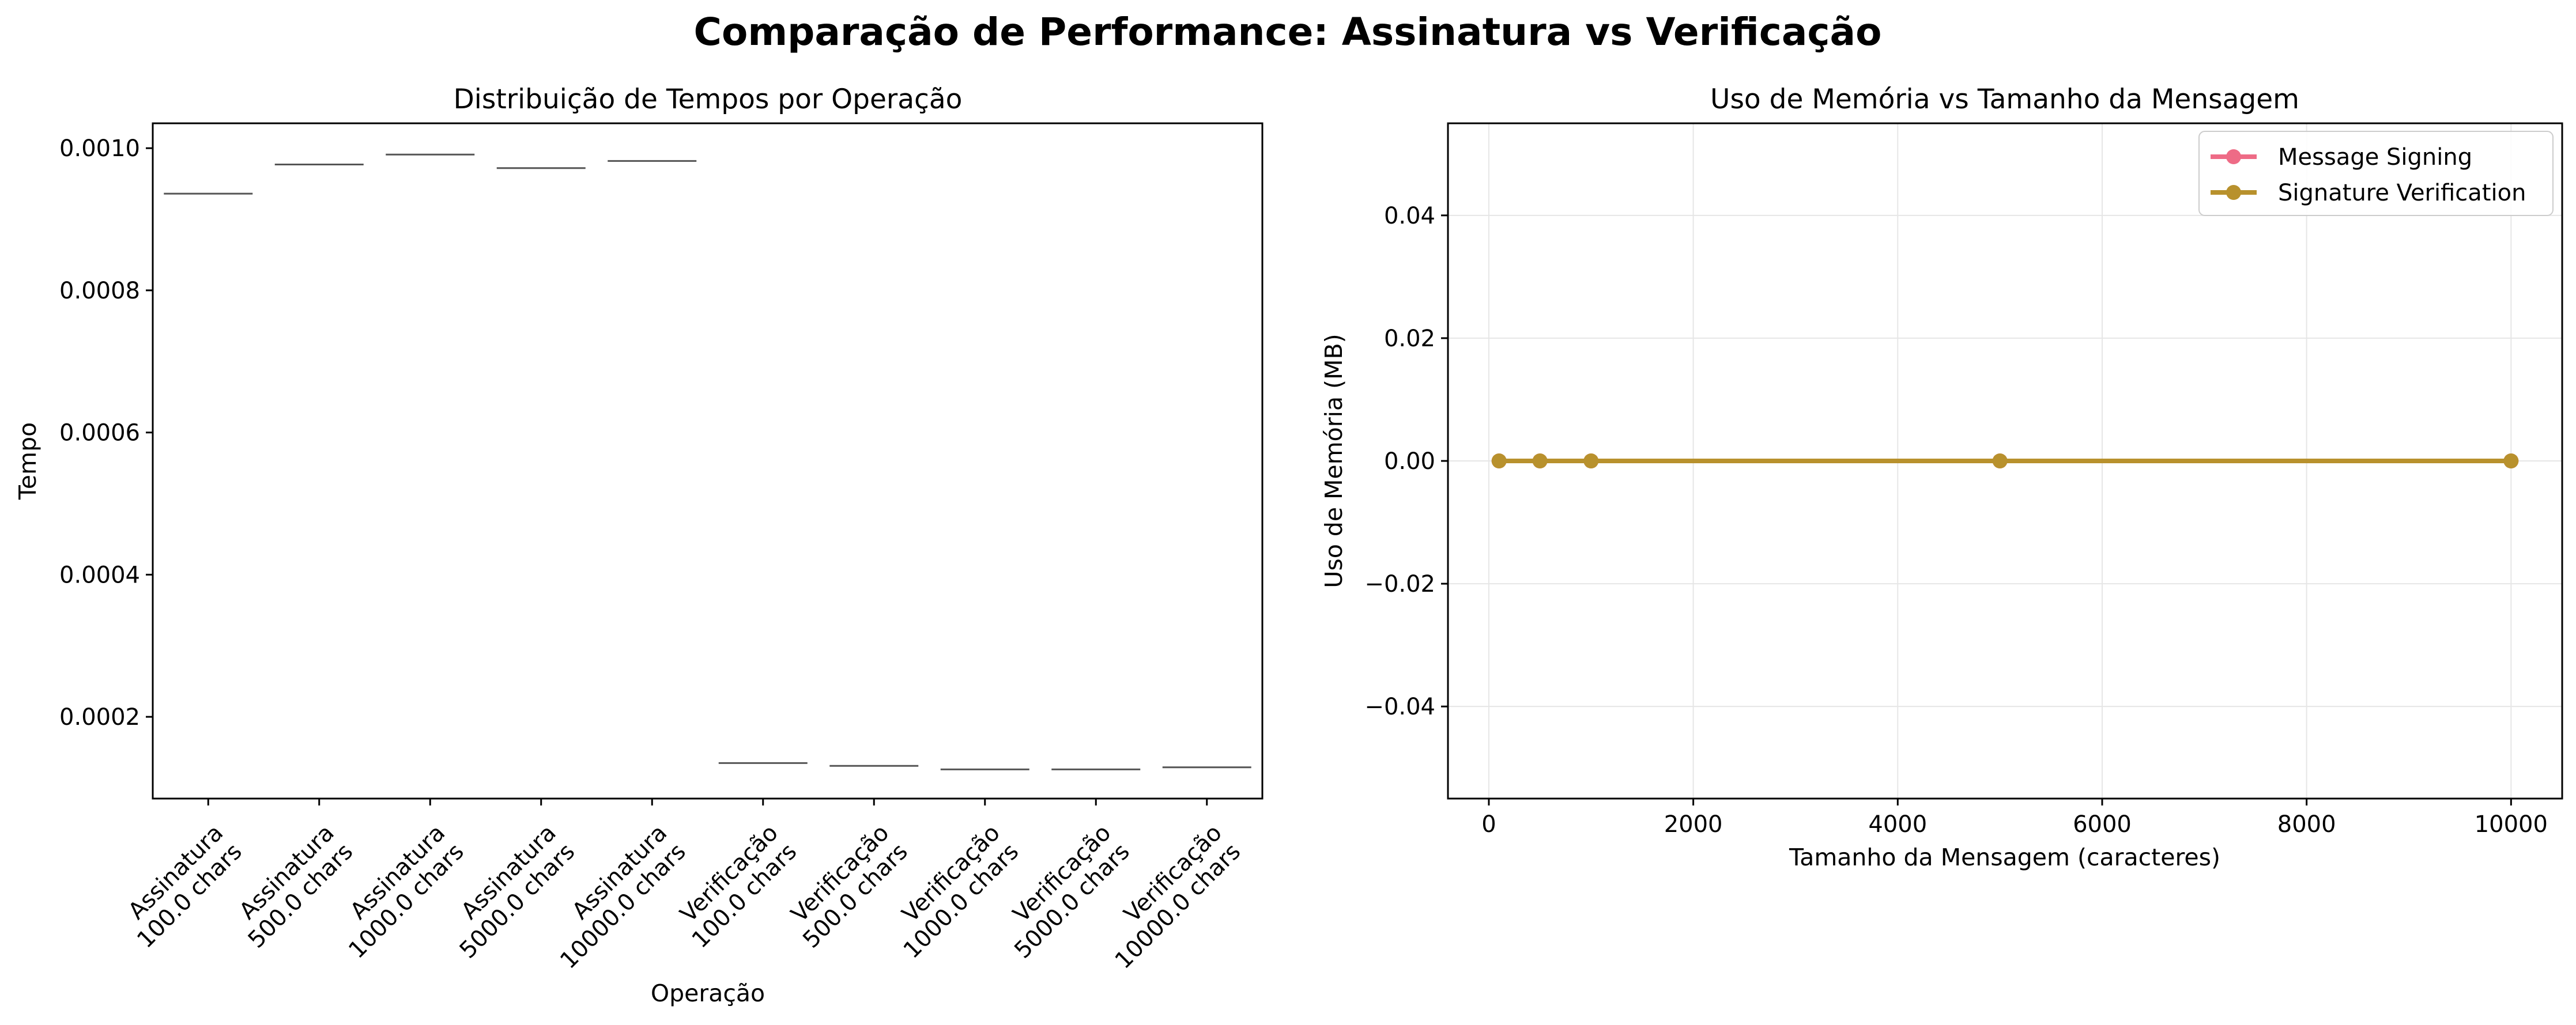 Image resolution: width=2576 pixels, height=1025 pixels. Describe the element at coordinates (99, 575) in the screenshot. I see `y-tick-label: 0.0004` at that location.